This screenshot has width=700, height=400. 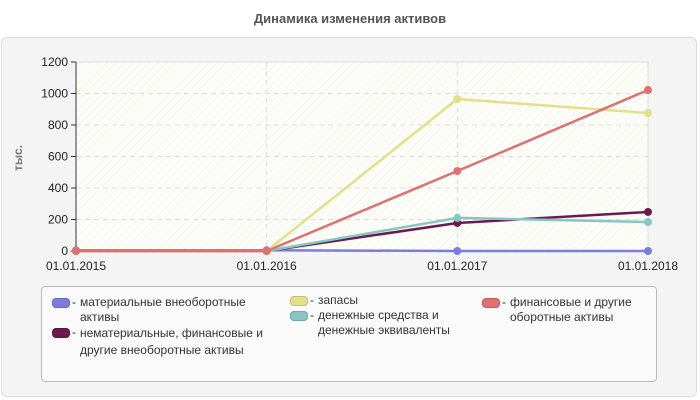 What do you see at coordinates (58, 125) in the screenshot?
I see `y-tick-label: 800` at bounding box center [58, 125].